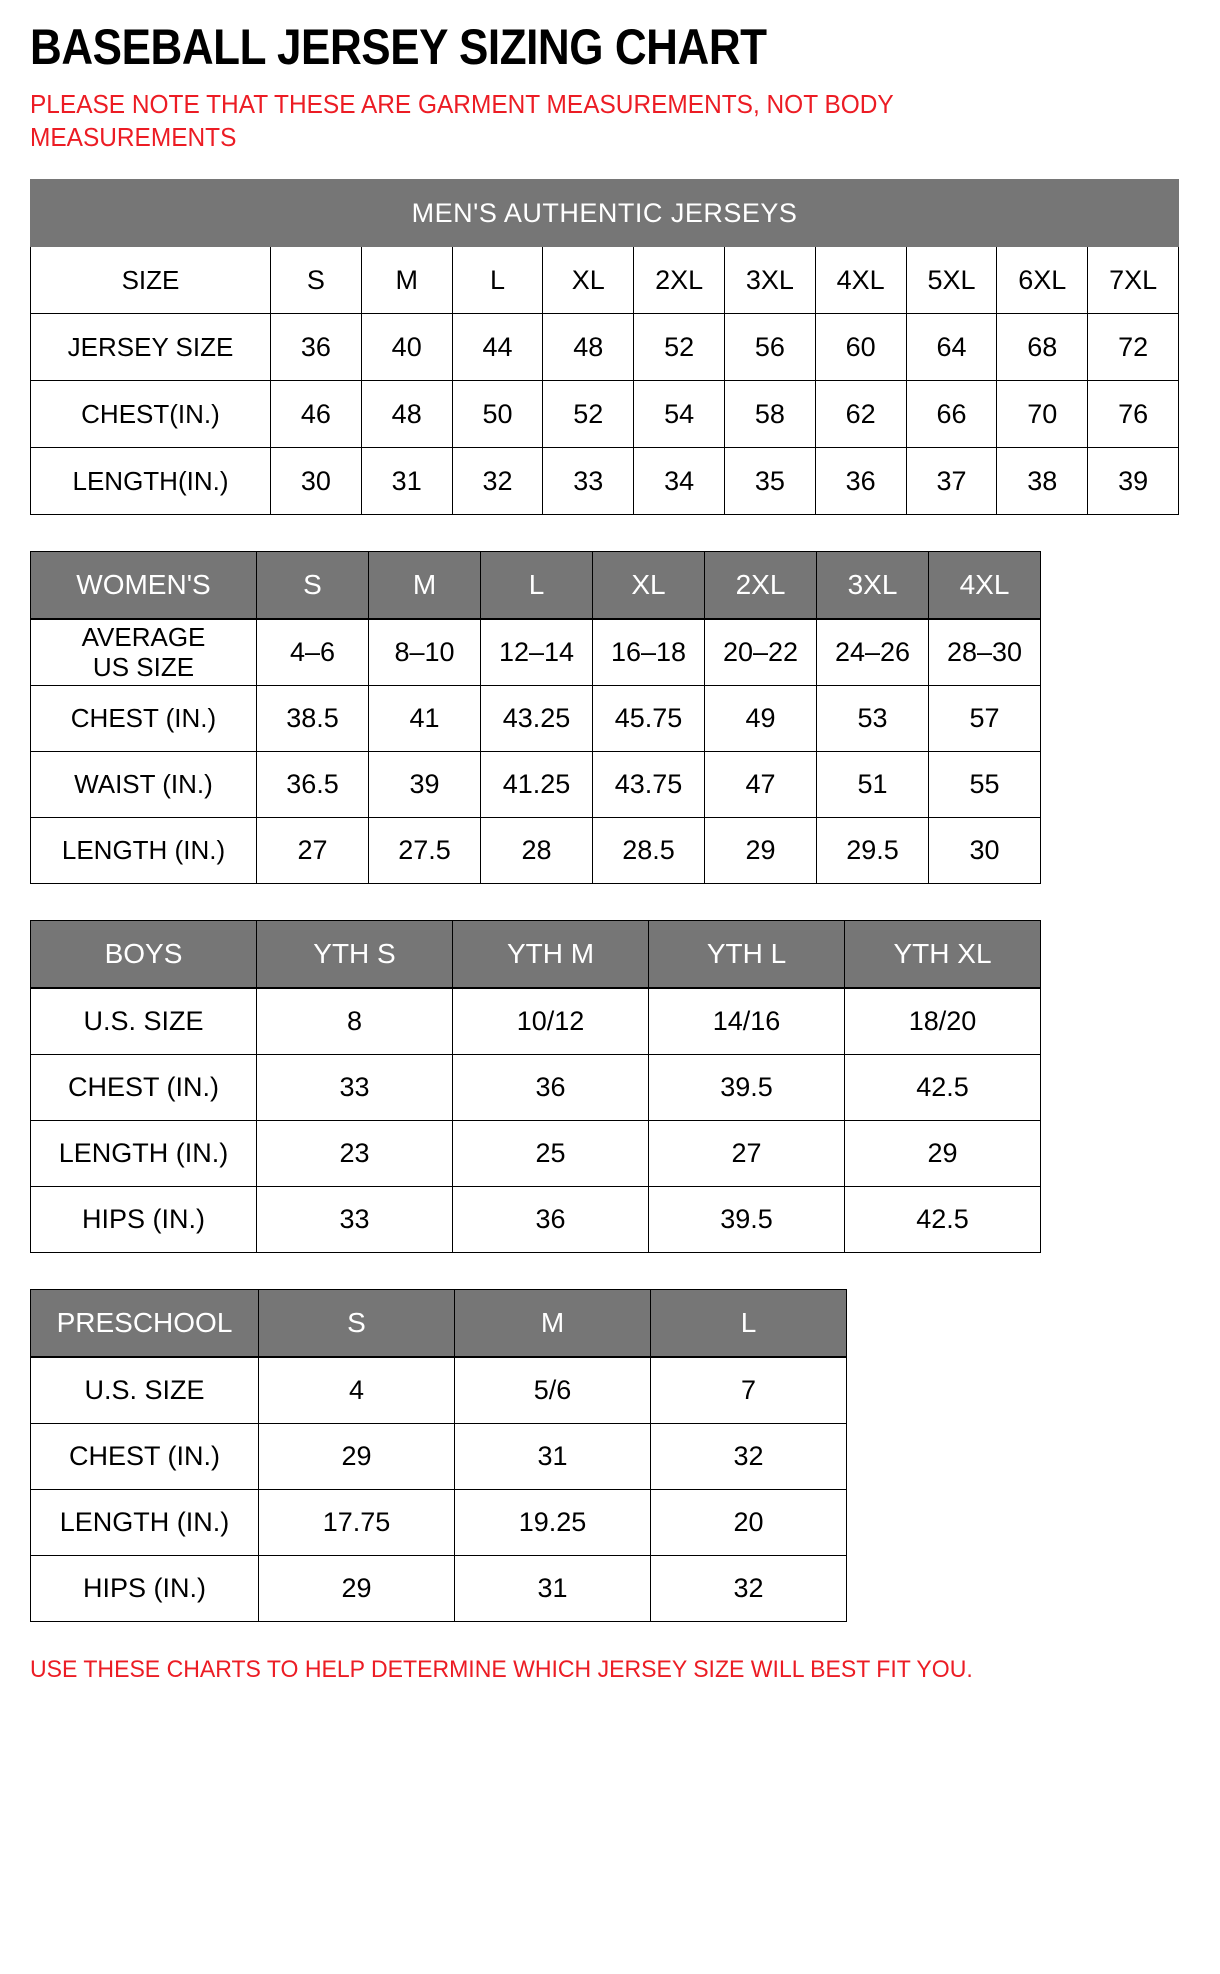 The image size is (1220, 1974). What do you see at coordinates (424, 652) in the screenshot?
I see `table-cell: 8–10` at bounding box center [424, 652].